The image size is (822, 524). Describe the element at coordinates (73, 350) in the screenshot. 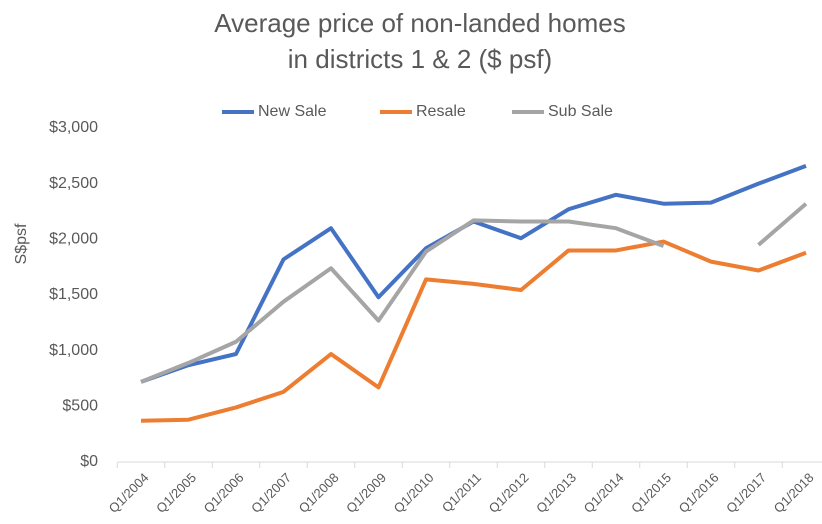

I see `y-tick-label: $1,000` at that location.